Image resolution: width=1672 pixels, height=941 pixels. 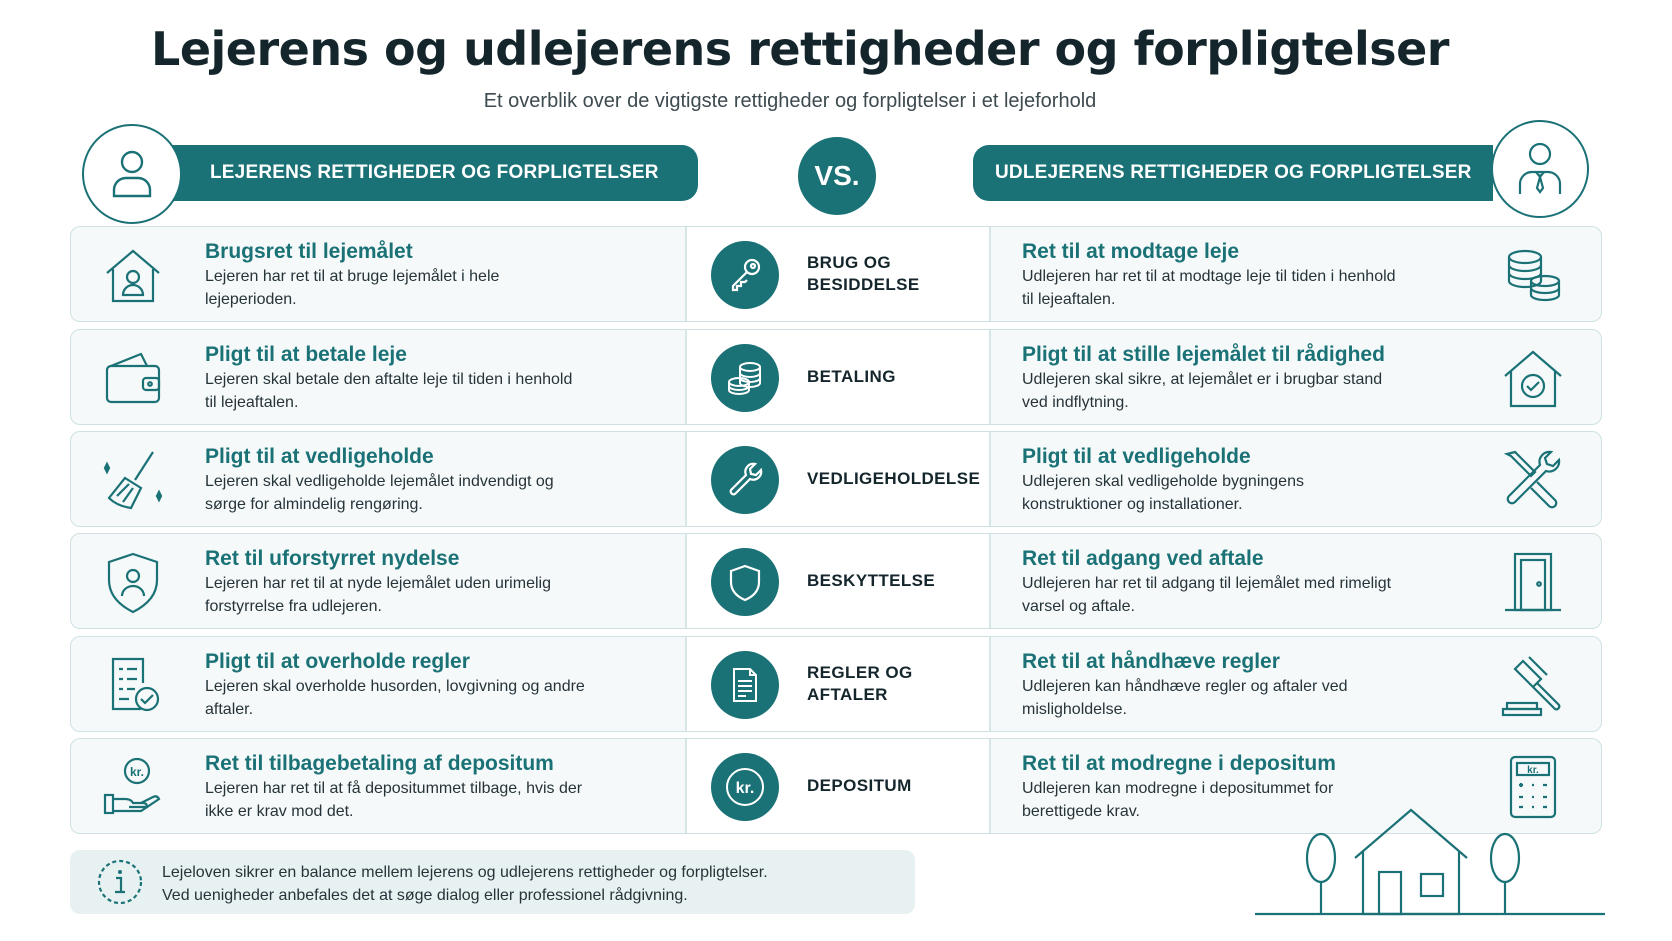 I want to click on row-5-category: REGLER OG AFTALER, so click(x=860, y=683).